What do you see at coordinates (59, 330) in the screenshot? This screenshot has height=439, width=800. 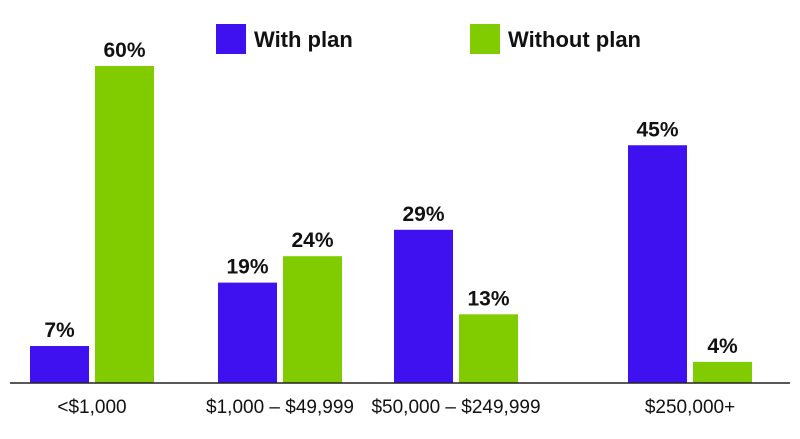 I see `value-label-with-plan-0: 7%` at bounding box center [59, 330].